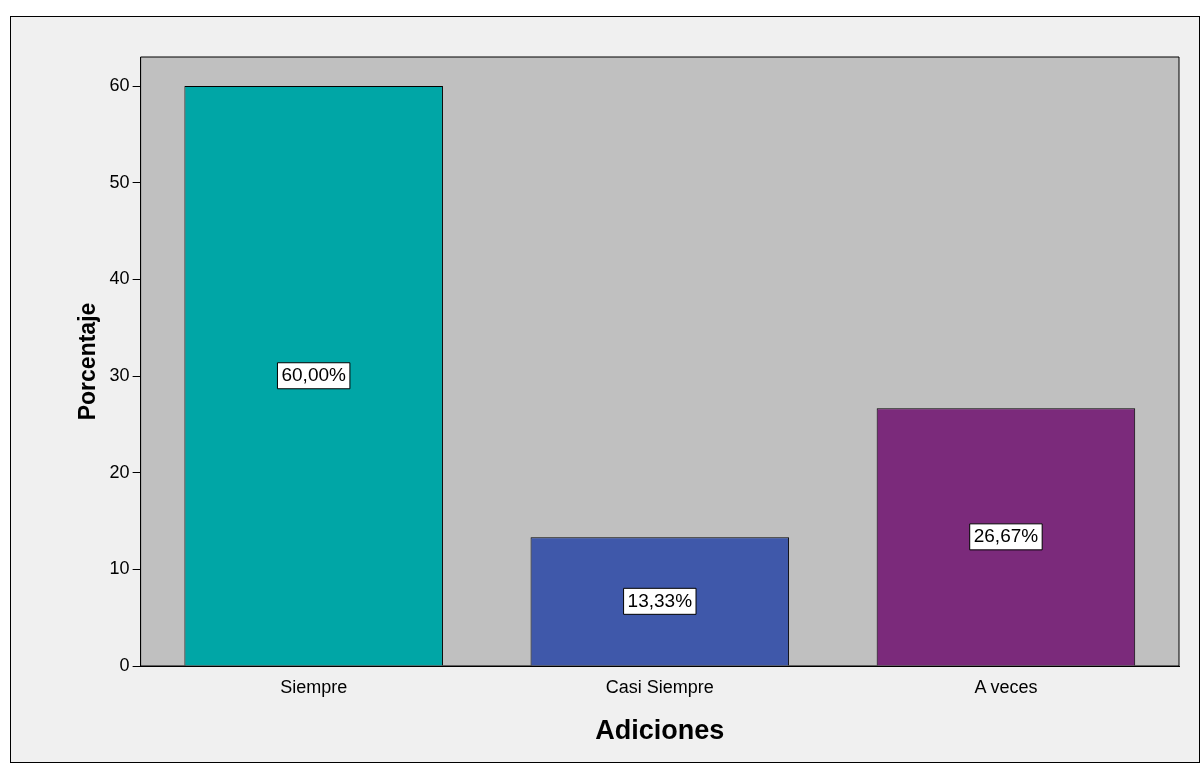 The height and width of the screenshot is (763, 1203). Describe the element at coordinates (659, 686) in the screenshot. I see `x-tick-label: Casi Siempre` at that location.